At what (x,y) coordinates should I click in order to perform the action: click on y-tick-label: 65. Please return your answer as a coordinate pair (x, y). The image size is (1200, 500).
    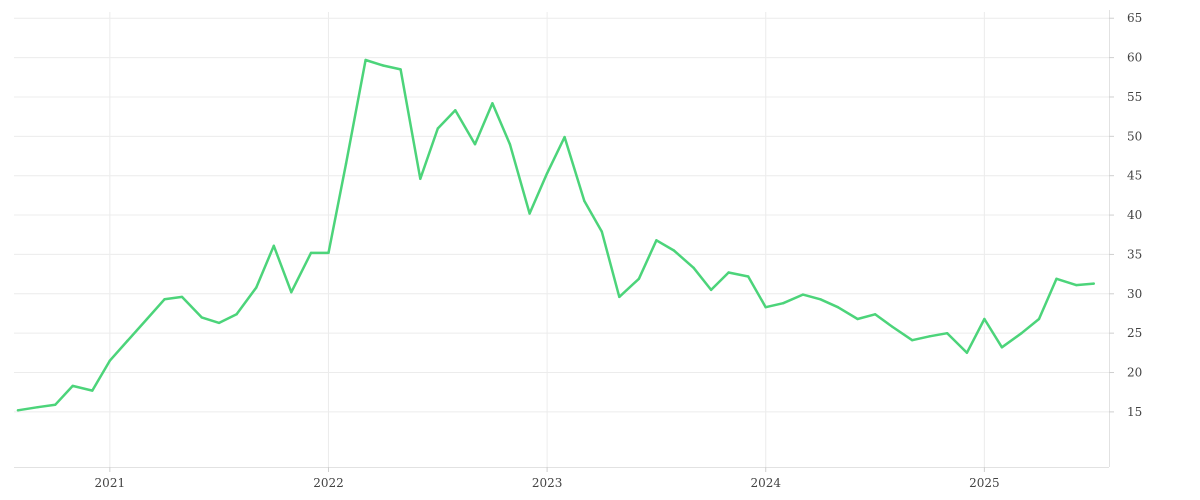
    Looking at the image, I should click on (1134, 18).